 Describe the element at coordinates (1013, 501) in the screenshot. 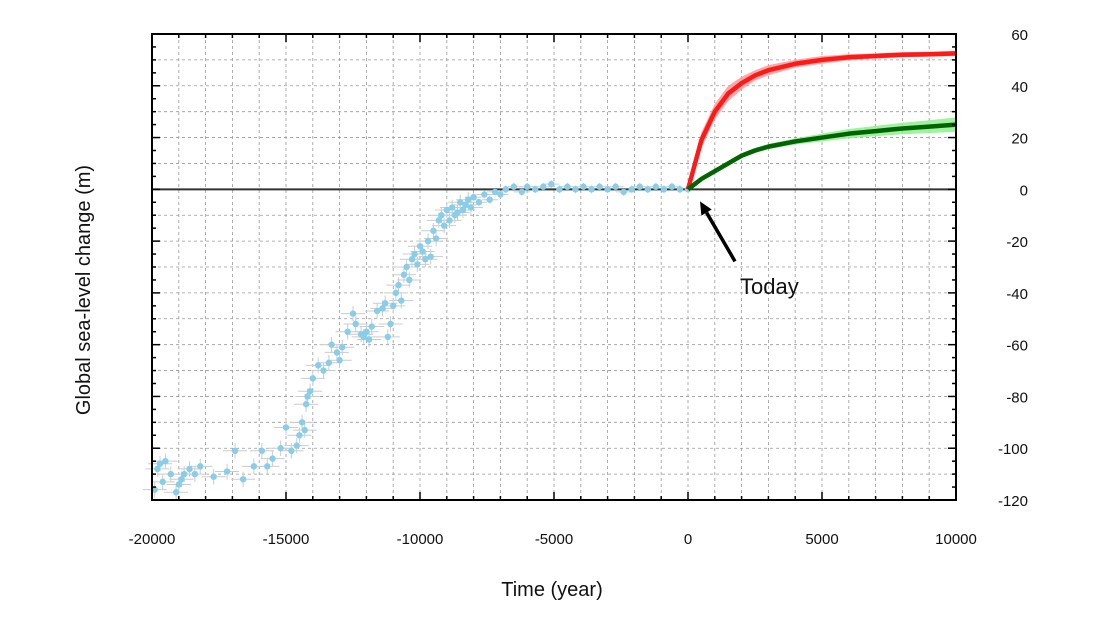

I see `y-tick-label: -120` at that location.